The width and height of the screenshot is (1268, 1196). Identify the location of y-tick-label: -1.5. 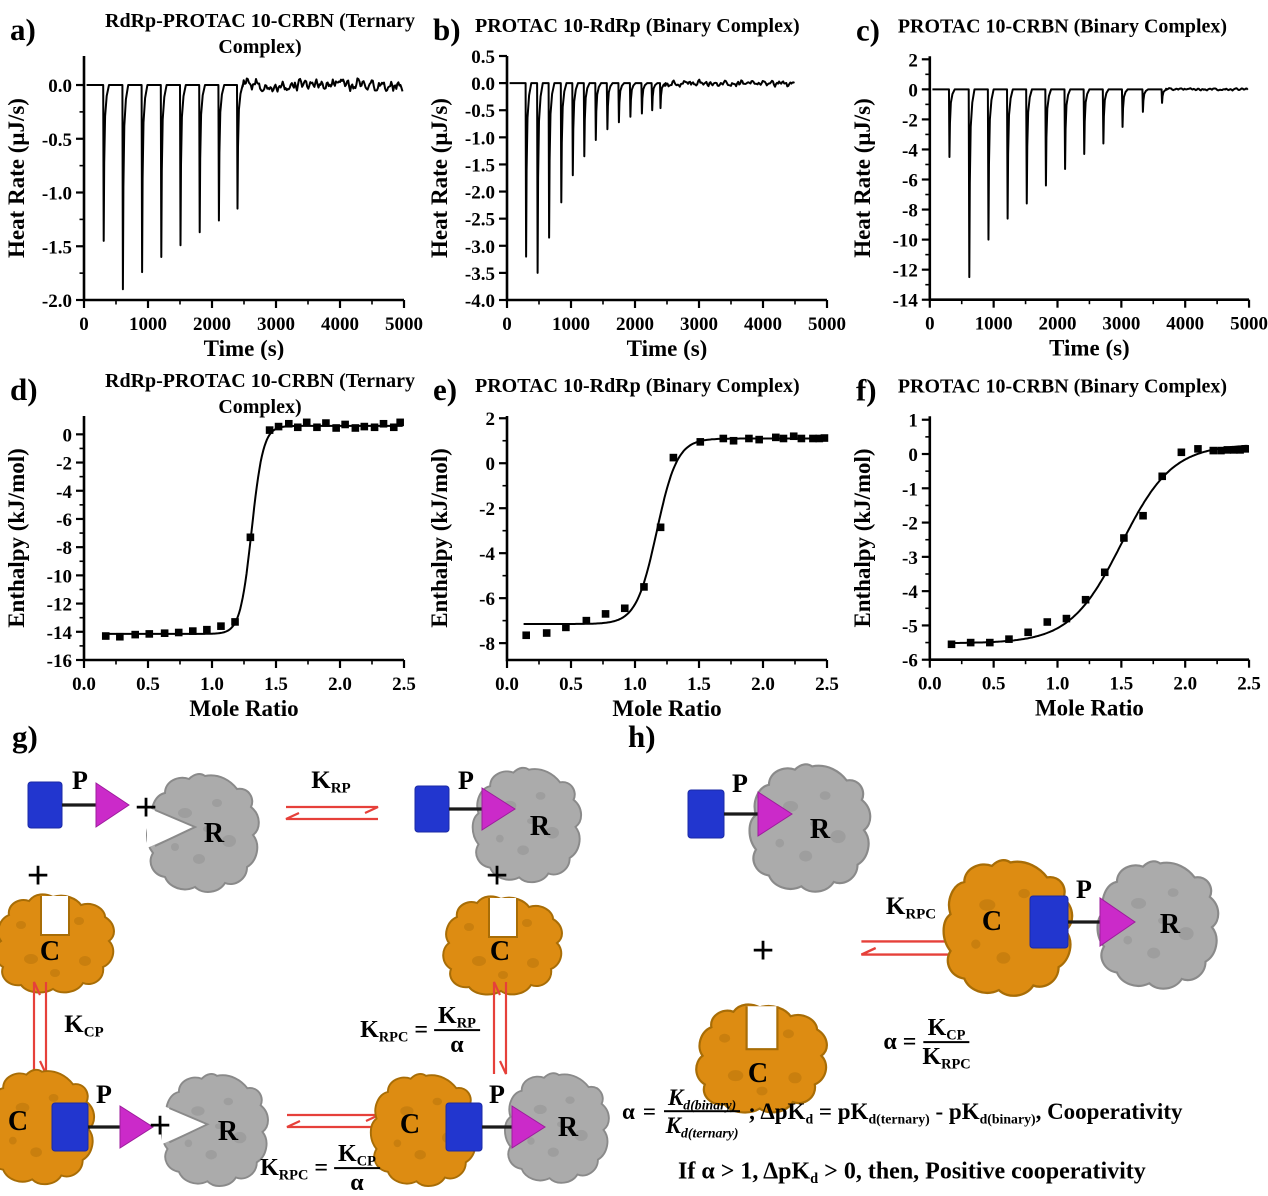
(57, 247).